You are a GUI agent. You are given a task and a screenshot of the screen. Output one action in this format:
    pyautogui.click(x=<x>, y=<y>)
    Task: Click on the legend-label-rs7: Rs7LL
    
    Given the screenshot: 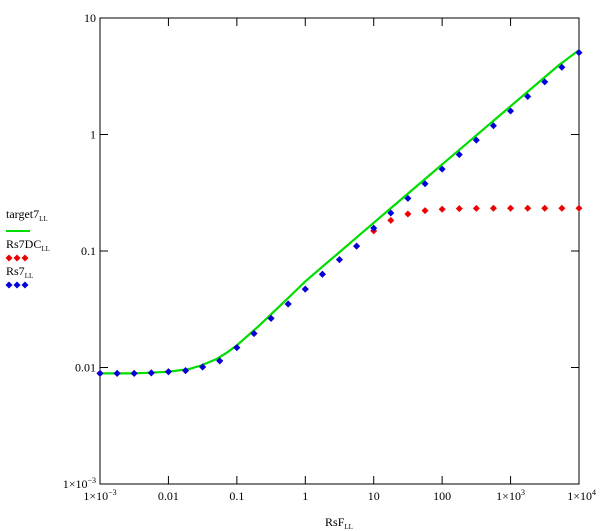 What is the action you would take?
    pyautogui.click(x=19, y=272)
    